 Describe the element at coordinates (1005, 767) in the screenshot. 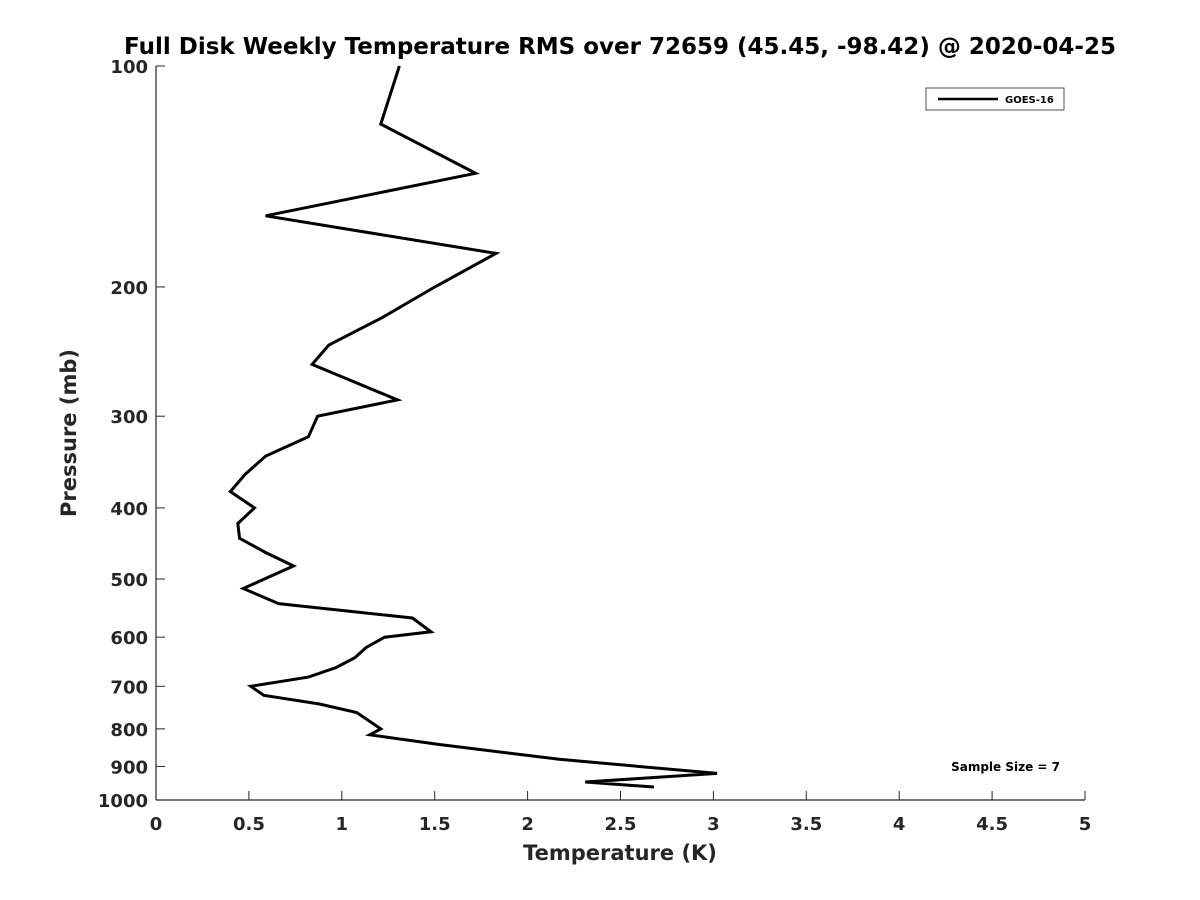

I see `sample-size-annotation: Sample Size = 7` at that location.